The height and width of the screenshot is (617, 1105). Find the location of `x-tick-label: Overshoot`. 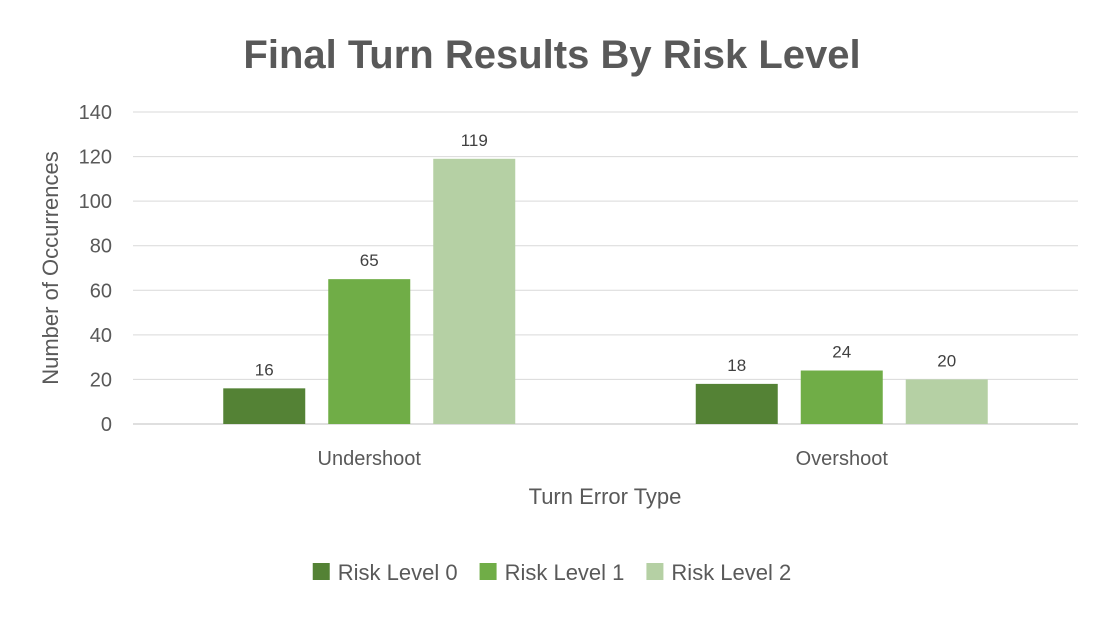

x-tick-label: Overshoot is located at coordinates (842, 459).